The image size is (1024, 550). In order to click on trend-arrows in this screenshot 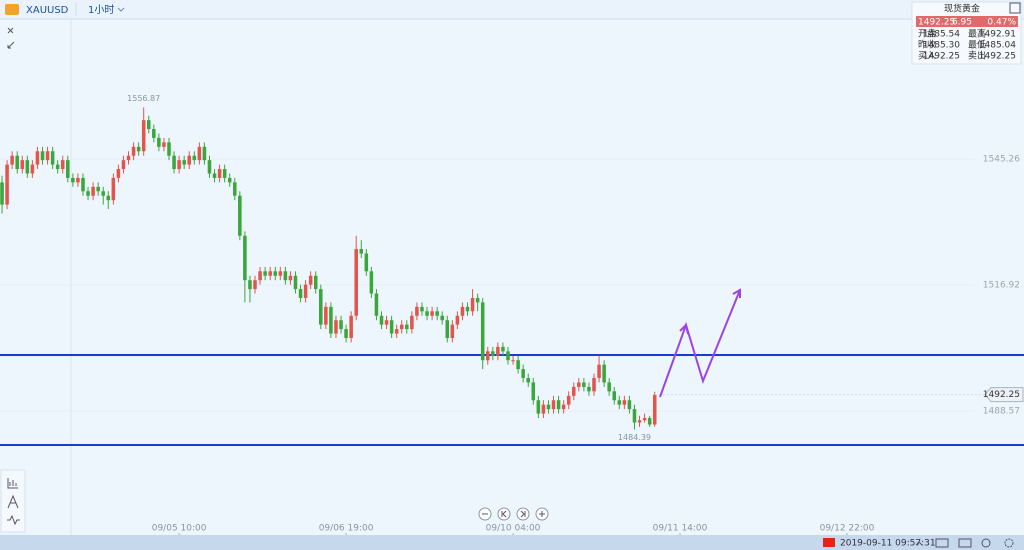, I will do `click(700, 343)`.